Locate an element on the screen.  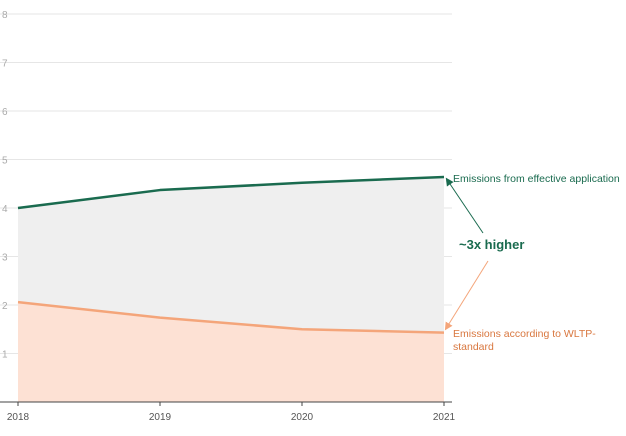
callout-arrow-upper is located at coordinates (464, 205).